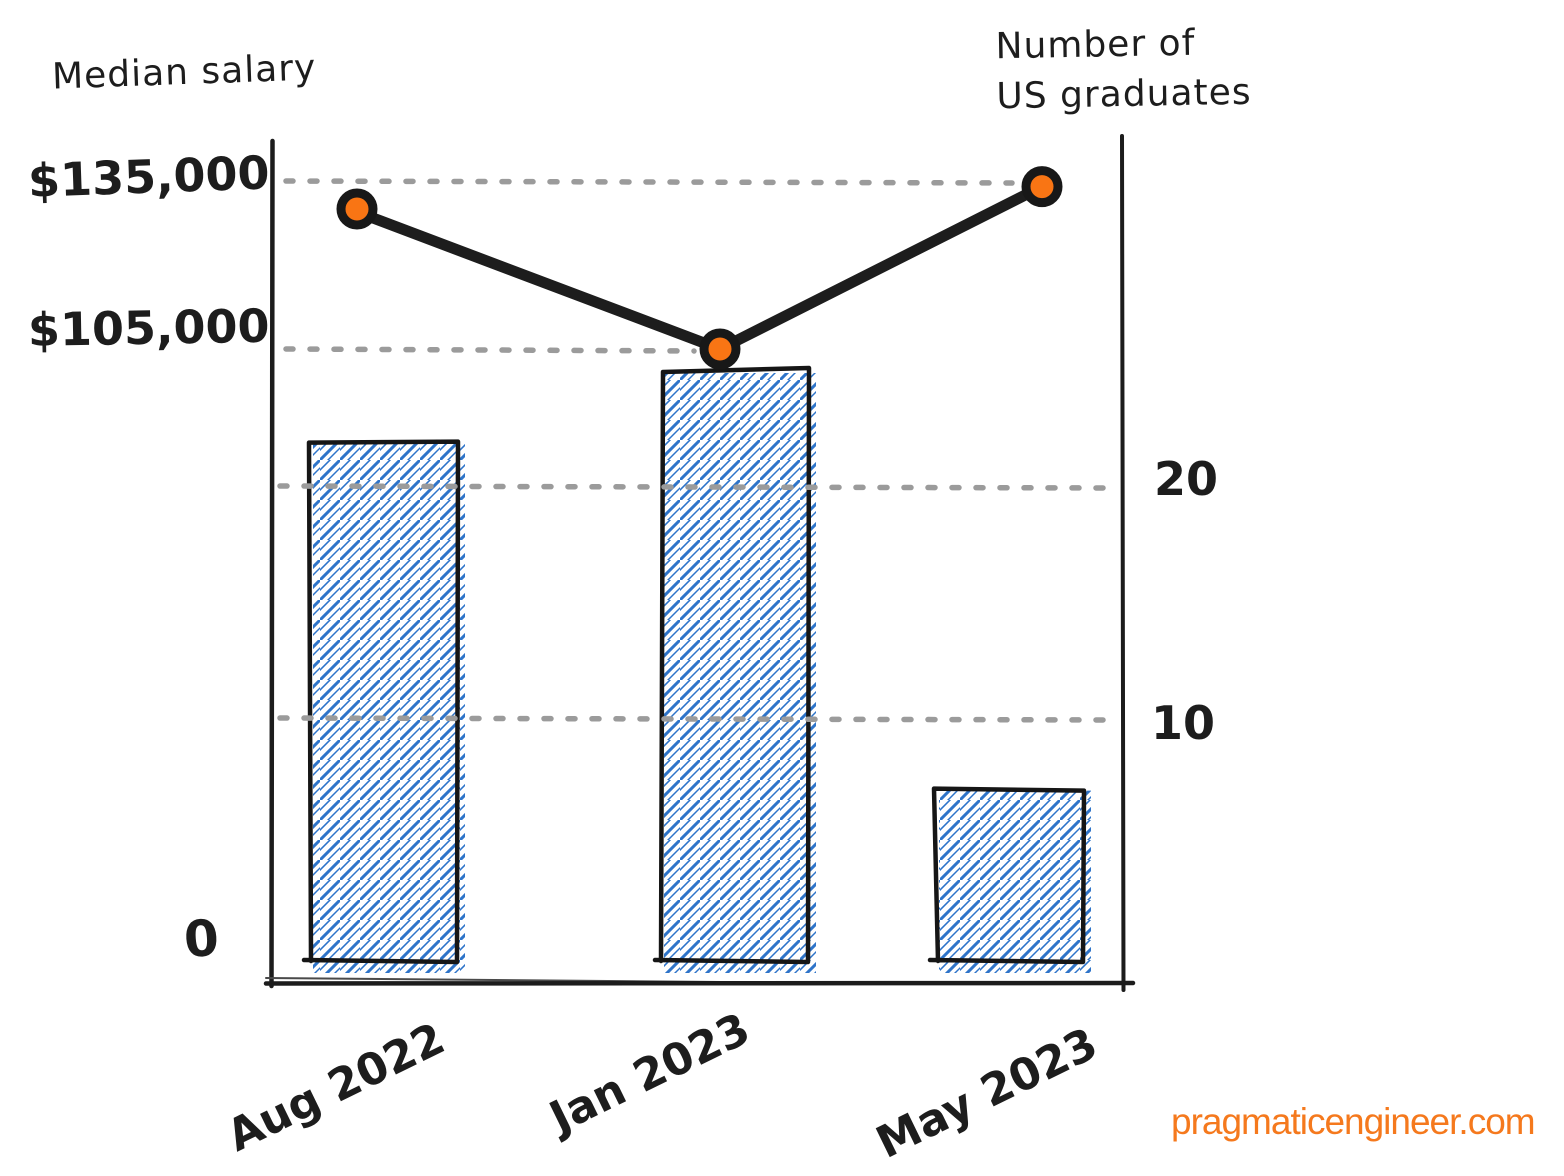  I want to click on brand-watermark: pragmaticengineer.com, so click(1353, 1121).